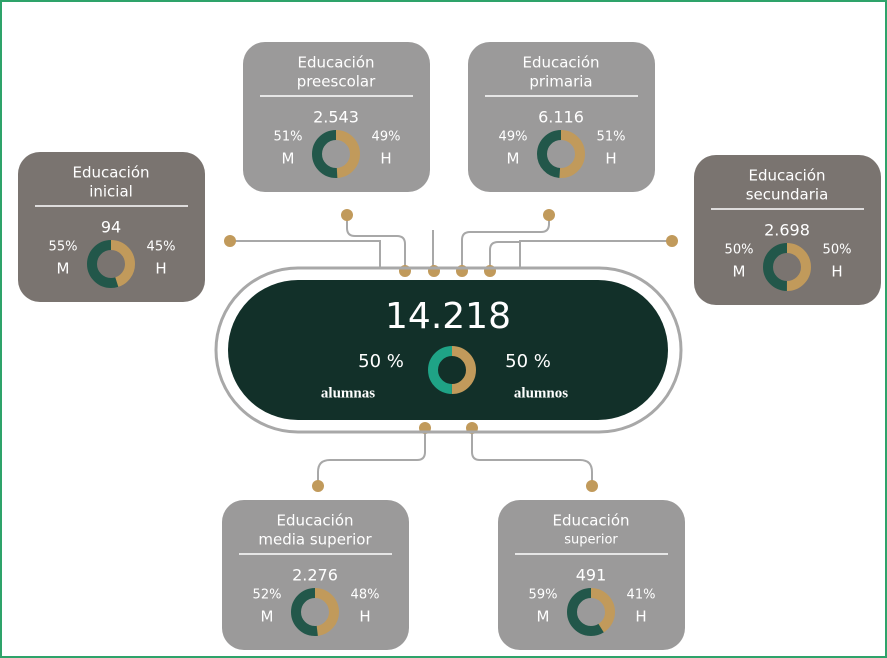 This screenshot has width=887, height=658. What do you see at coordinates (267, 595) in the screenshot?
I see `pct-m: 52%` at bounding box center [267, 595].